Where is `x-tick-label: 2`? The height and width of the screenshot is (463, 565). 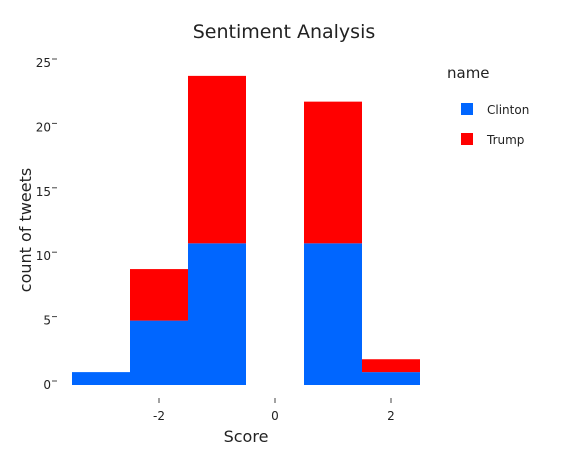
x-tick-label: 2 is located at coordinates (391, 416).